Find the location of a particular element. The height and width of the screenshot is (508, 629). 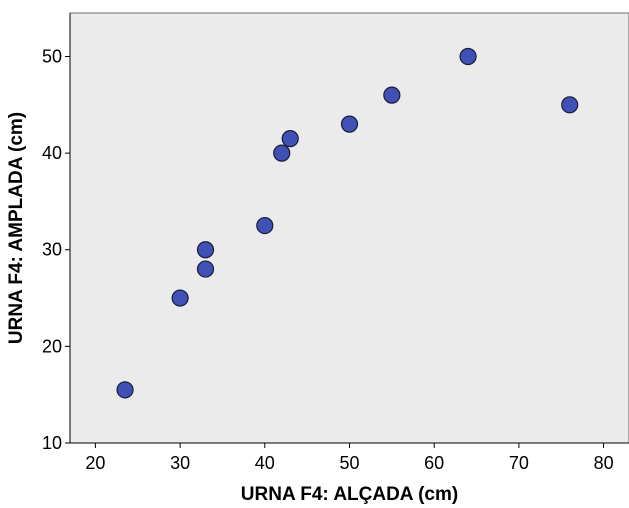

y-tick-label: 40 is located at coordinates (52, 153).